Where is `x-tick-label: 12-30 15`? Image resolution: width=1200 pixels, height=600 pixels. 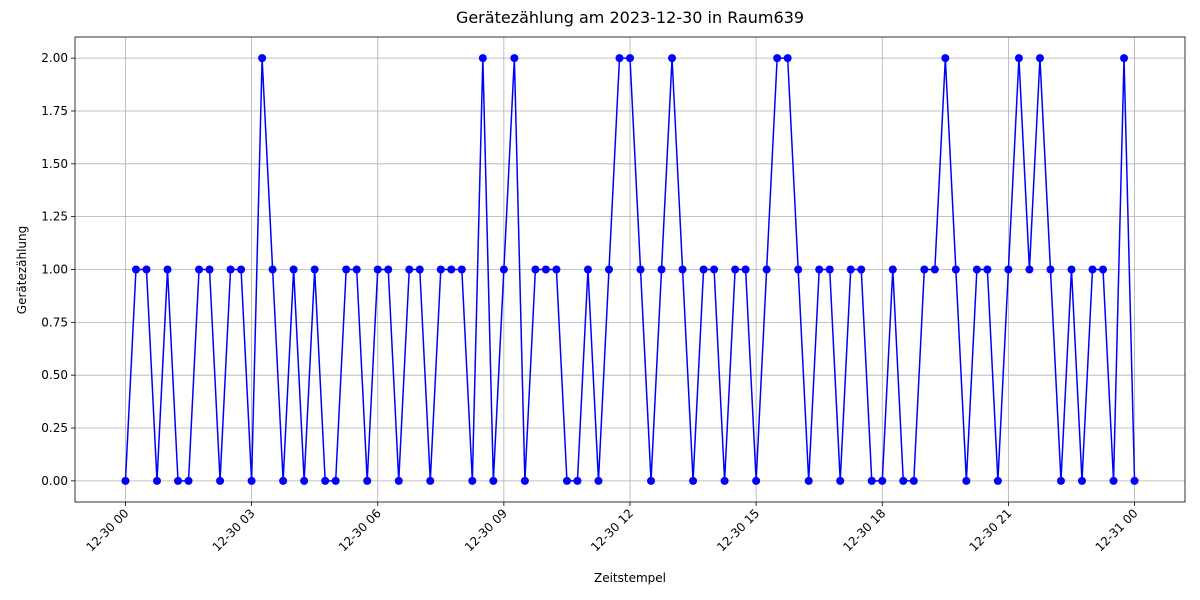
x-tick-label: 12-30 15 is located at coordinates (738, 530).